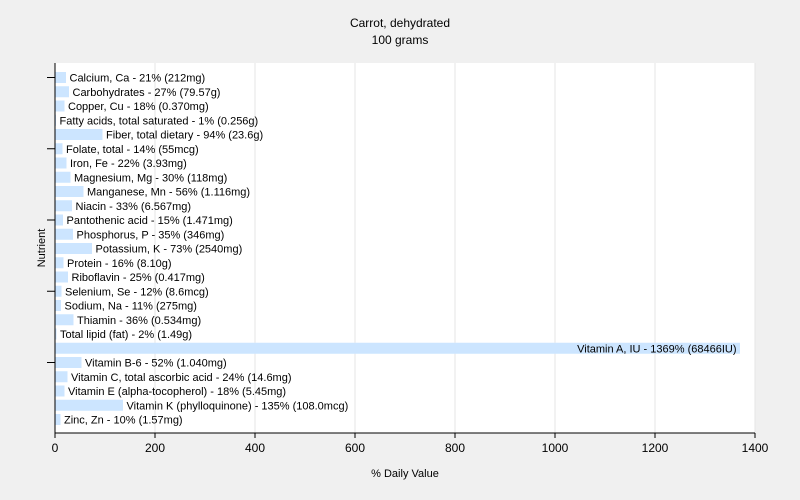 The height and width of the screenshot is (500, 800). What do you see at coordinates (555, 448) in the screenshot?
I see `x-tick-label: 1000` at bounding box center [555, 448].